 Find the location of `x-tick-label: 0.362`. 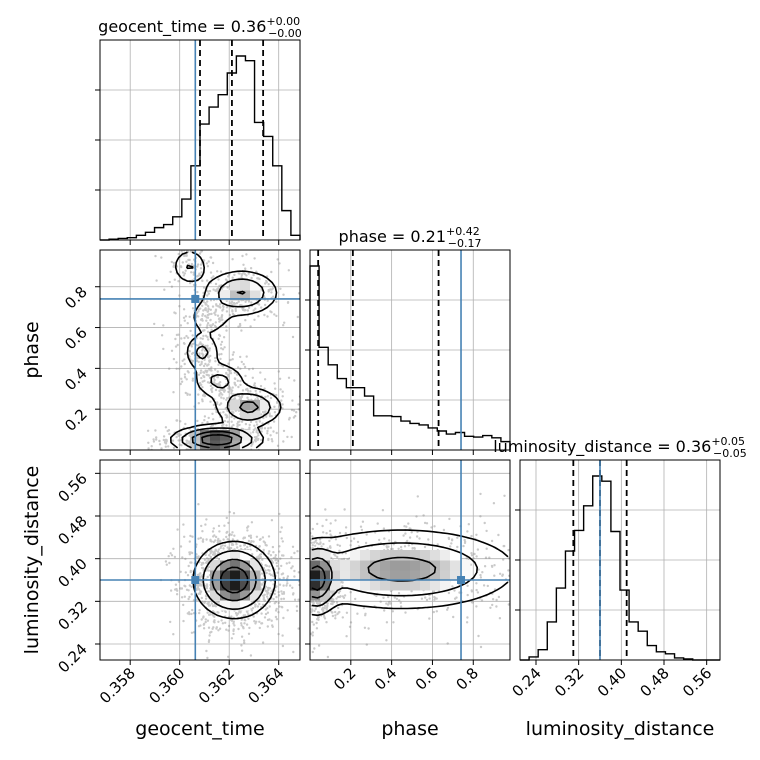

x-tick-label: 0.362 is located at coordinates (216, 685).